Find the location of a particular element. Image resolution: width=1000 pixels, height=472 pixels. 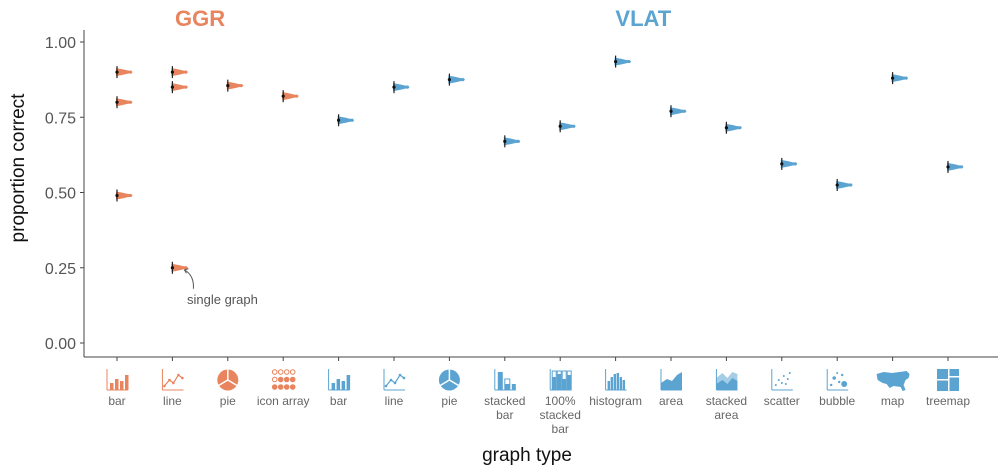

x-category-label: scatter is located at coordinates (782, 401).